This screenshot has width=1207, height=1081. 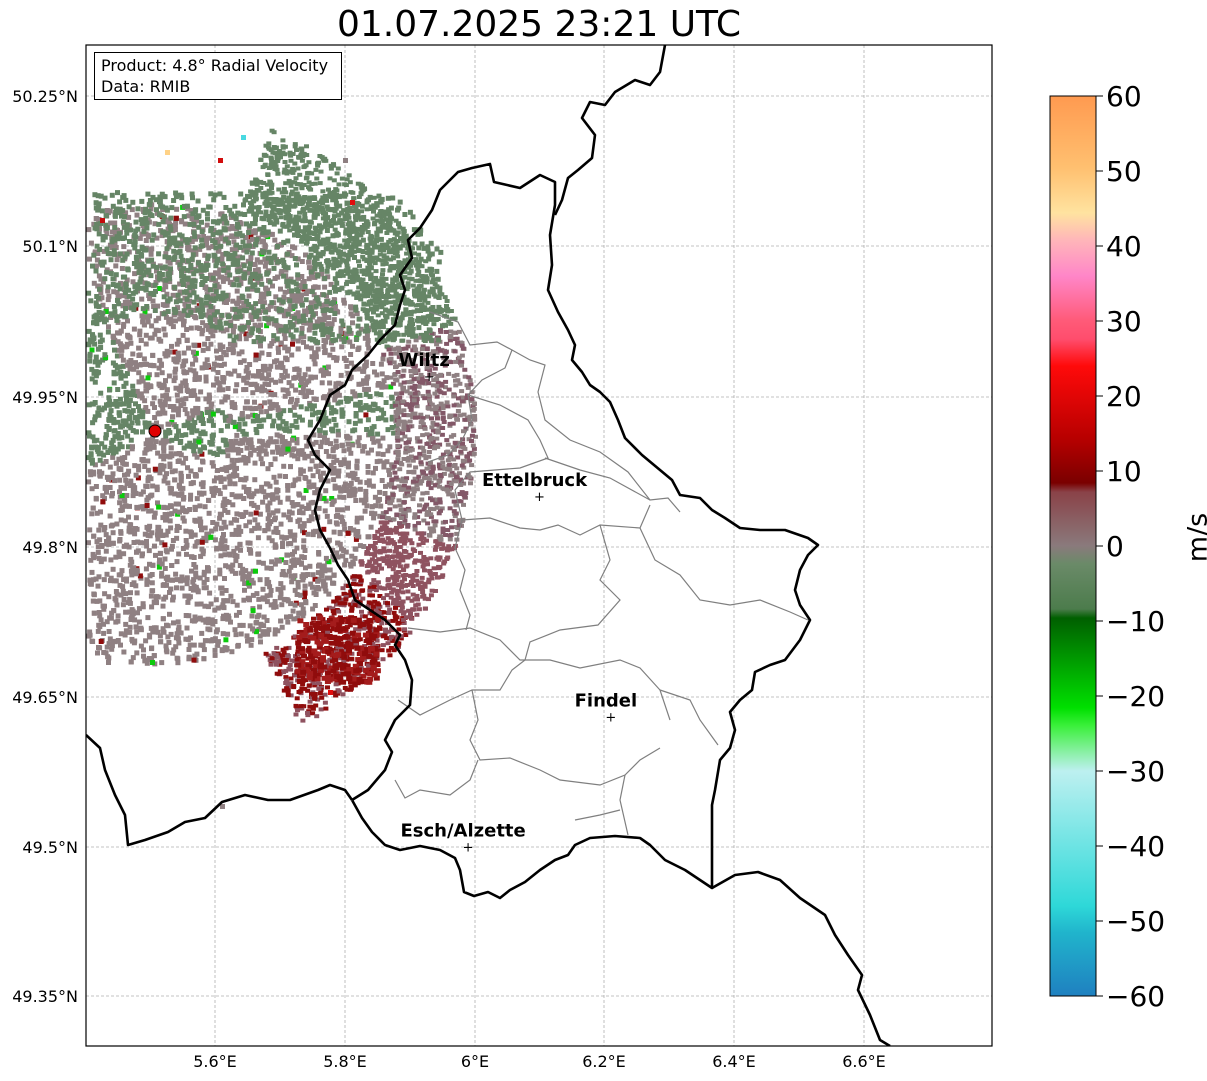 I want to click on city-markers: +Wiltz+Ettelbruck+Findel+Esch/Alzette, so click(x=518, y=602).